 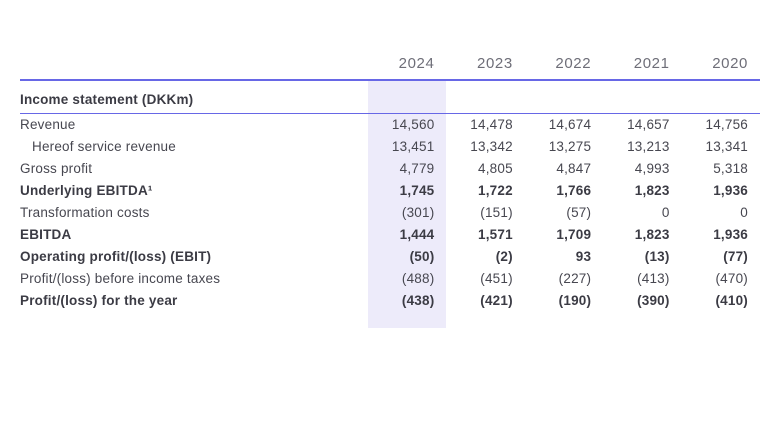 What do you see at coordinates (574, 234) in the screenshot?
I see `cell-value: 1,709` at bounding box center [574, 234].